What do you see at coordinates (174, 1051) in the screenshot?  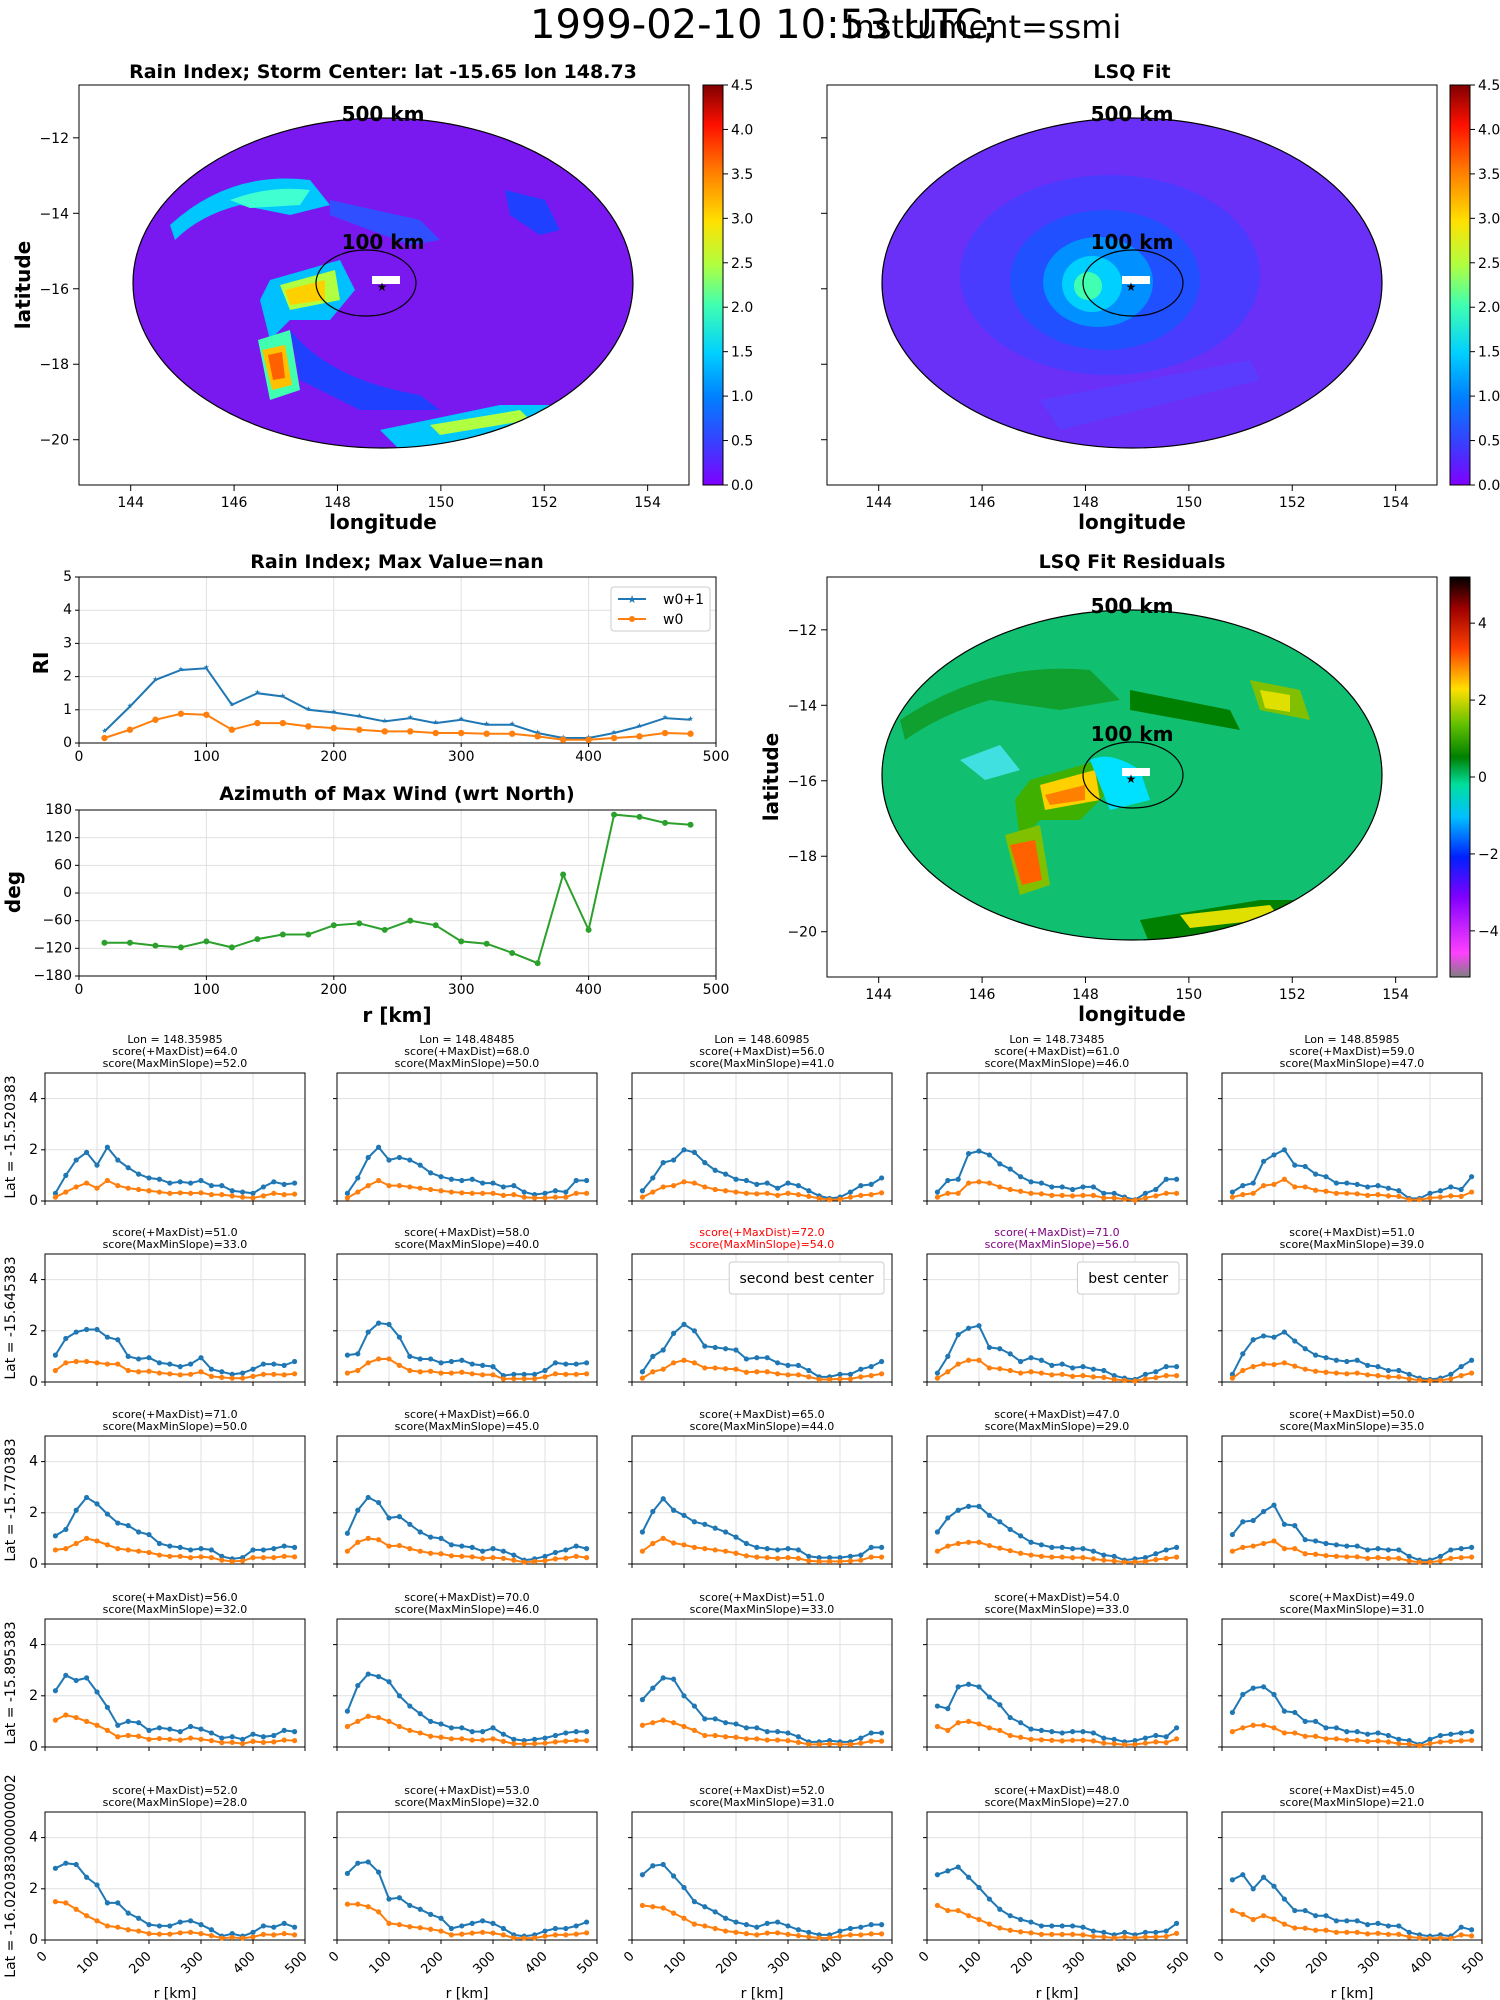 I see `cell-score-maxdist: score(+MaxDist)=64.0` at bounding box center [174, 1051].